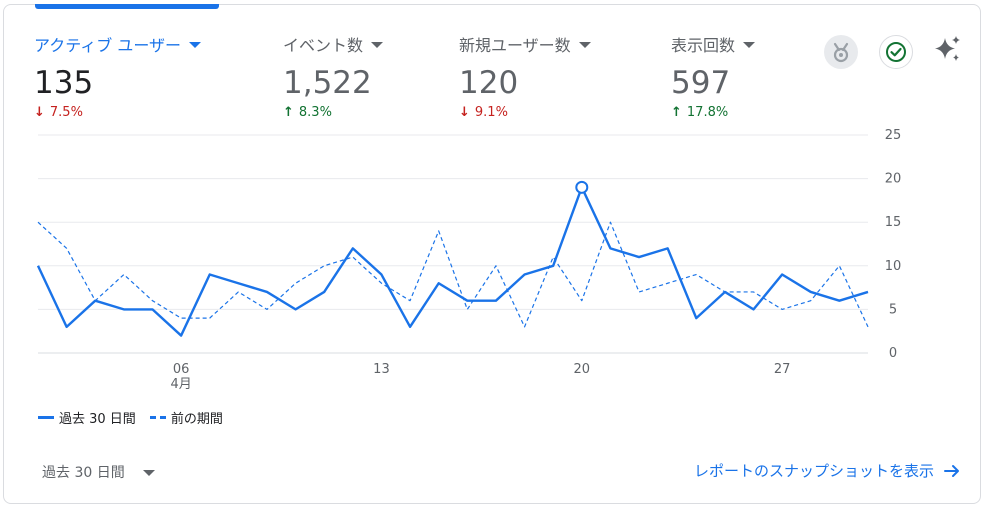 This screenshot has width=984, height=507. What do you see at coordinates (893, 266) in the screenshot?
I see `y-tick-label: 10` at bounding box center [893, 266].